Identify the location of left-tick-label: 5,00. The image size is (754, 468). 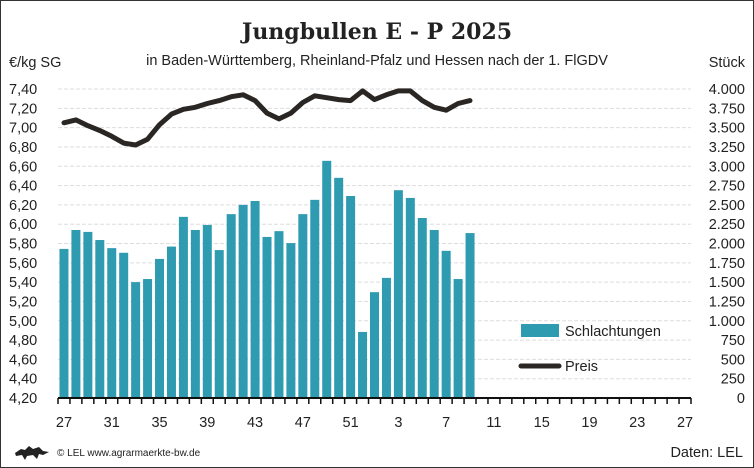
(23, 322).